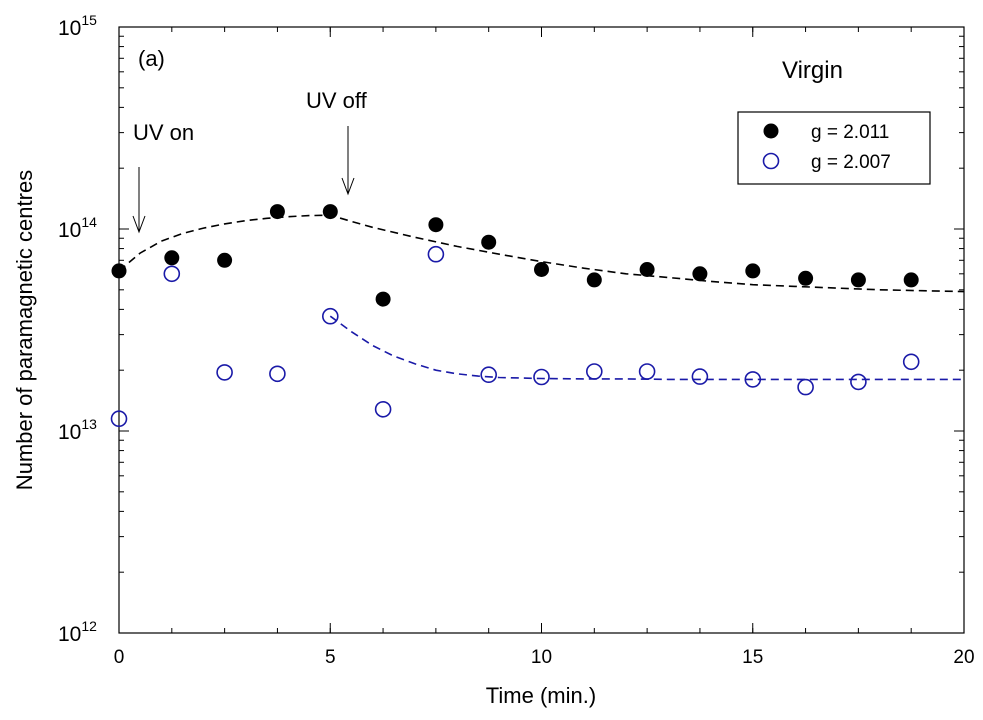  What do you see at coordinates (963, 657) in the screenshot?
I see `x-tick-label: 20` at bounding box center [963, 657].